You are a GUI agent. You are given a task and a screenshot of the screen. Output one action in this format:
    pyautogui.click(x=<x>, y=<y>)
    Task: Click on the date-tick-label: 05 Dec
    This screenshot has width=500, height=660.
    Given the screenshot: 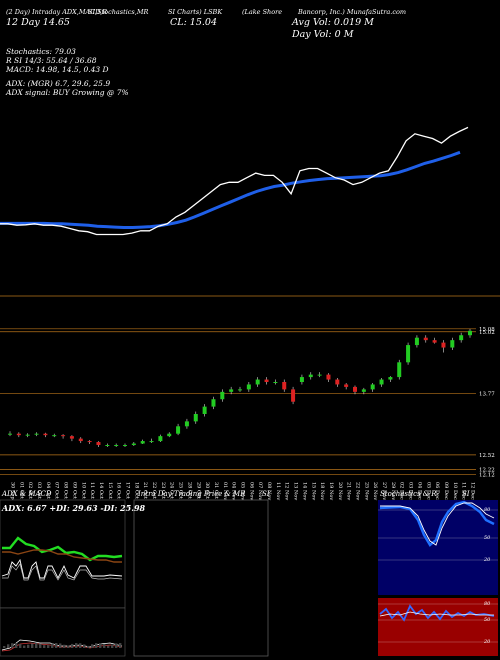 What is the action you would take?
    pyautogui.click(x=428, y=491)
    